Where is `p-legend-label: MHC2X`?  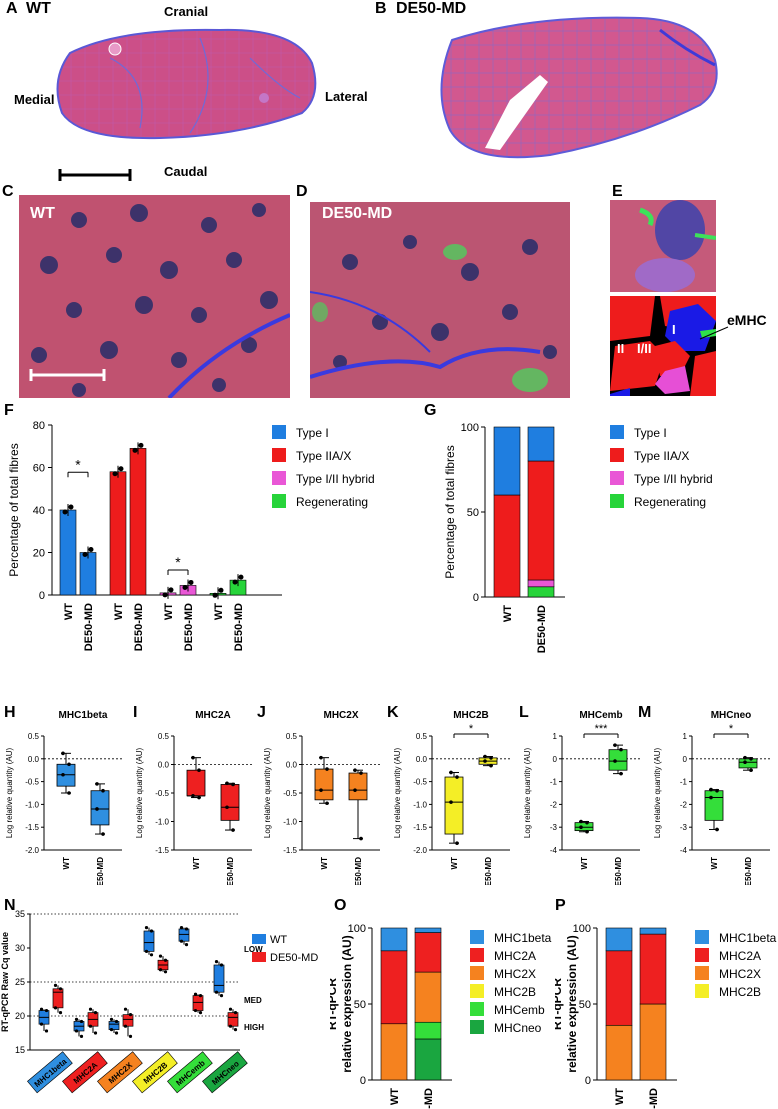 p-legend-label: MHC2X is located at coordinates (740, 974).